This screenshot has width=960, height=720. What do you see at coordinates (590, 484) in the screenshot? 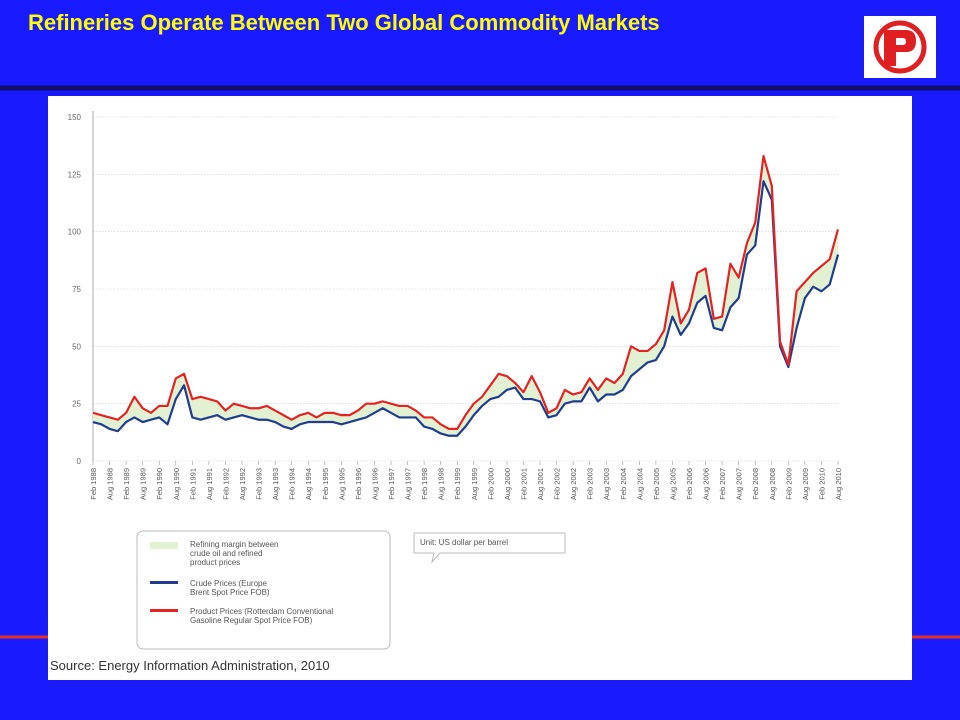
I see `x-tick-label: Feb 2003` at bounding box center [590, 484].